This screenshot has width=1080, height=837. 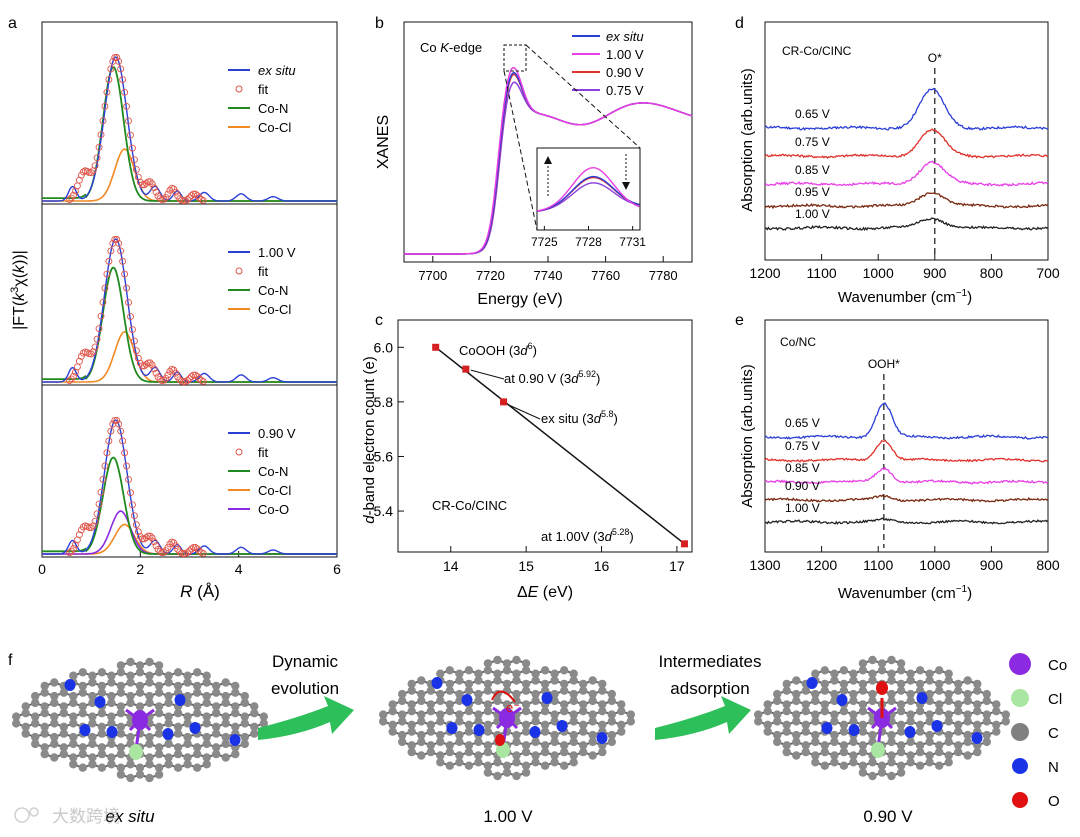 I want to click on e-xtick-label: 900, so click(x=992, y=565).